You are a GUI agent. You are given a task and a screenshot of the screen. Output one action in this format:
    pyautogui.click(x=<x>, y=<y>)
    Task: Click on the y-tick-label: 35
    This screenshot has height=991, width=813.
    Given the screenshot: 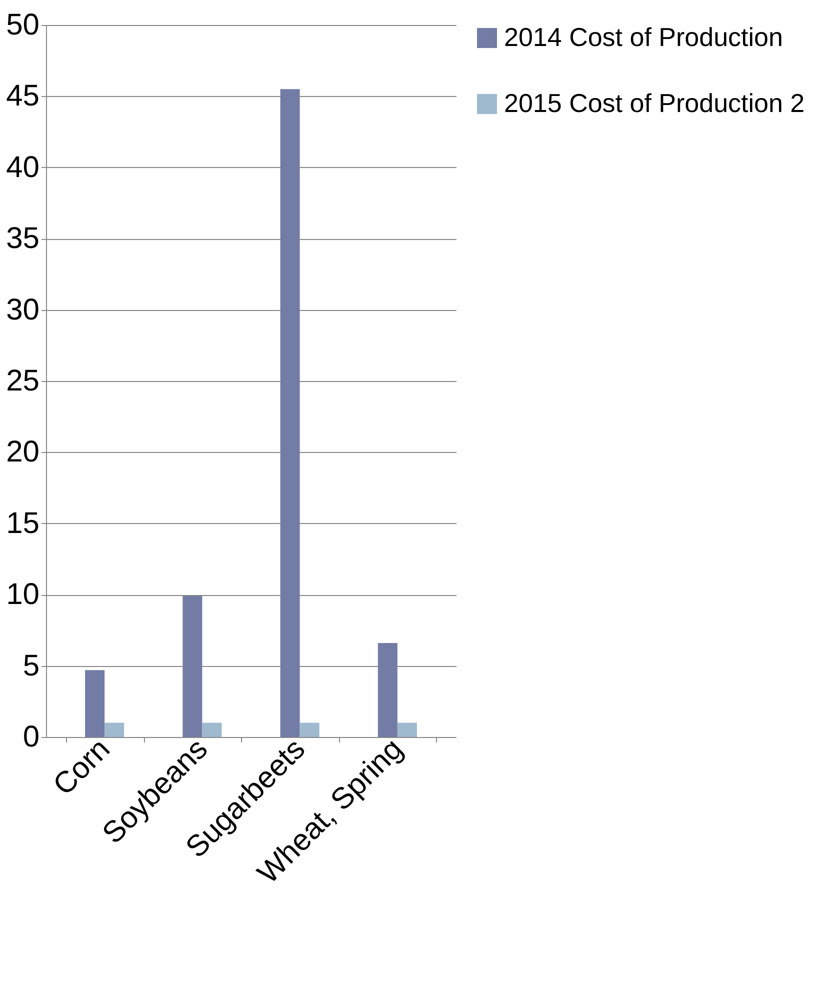 What is the action you would take?
    pyautogui.click(x=23, y=239)
    